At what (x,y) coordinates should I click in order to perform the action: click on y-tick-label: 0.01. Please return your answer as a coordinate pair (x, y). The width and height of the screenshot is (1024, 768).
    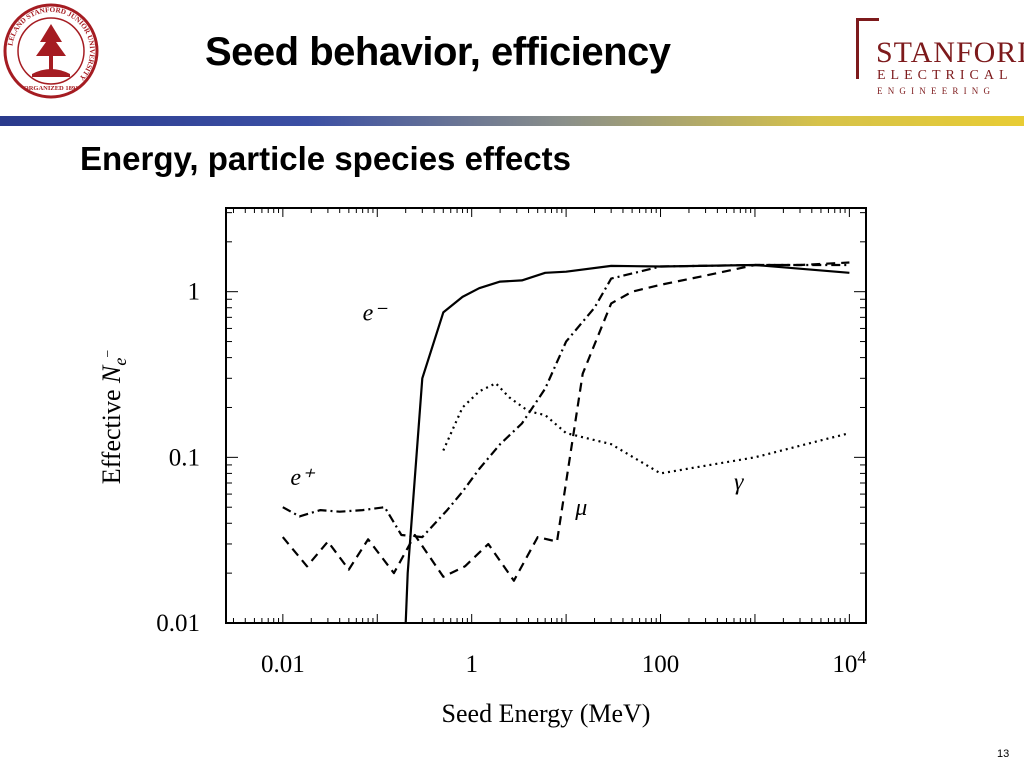
    Looking at the image, I should click on (178, 623).